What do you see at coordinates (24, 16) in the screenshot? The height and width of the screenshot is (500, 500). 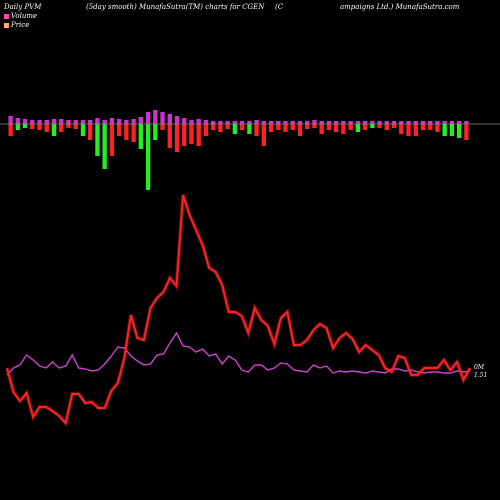 I see `legend-volume-label: Volume` at bounding box center [24, 16].